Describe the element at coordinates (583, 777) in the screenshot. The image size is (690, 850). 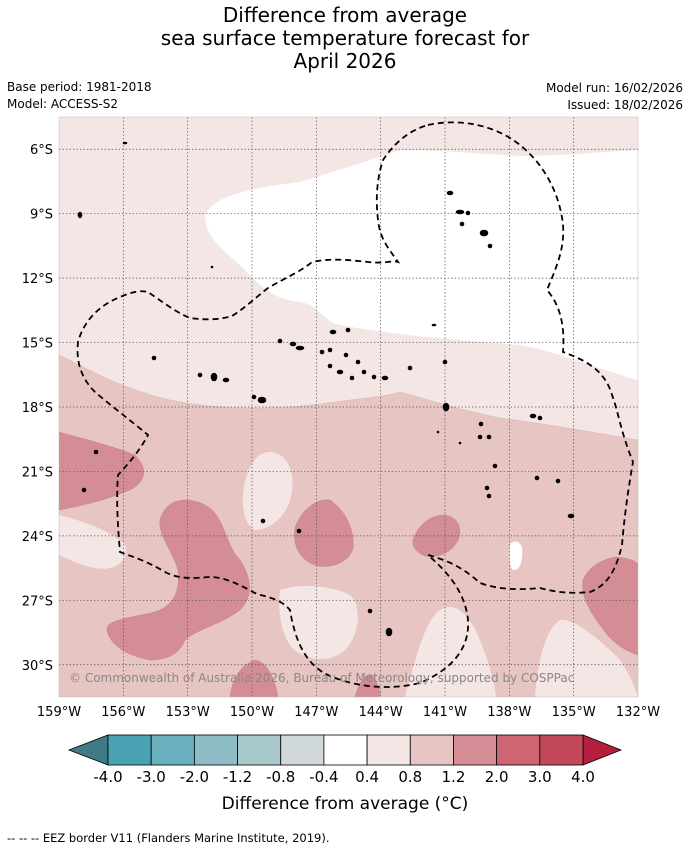
I see `colorbar-tick-label: 4.0` at that location.